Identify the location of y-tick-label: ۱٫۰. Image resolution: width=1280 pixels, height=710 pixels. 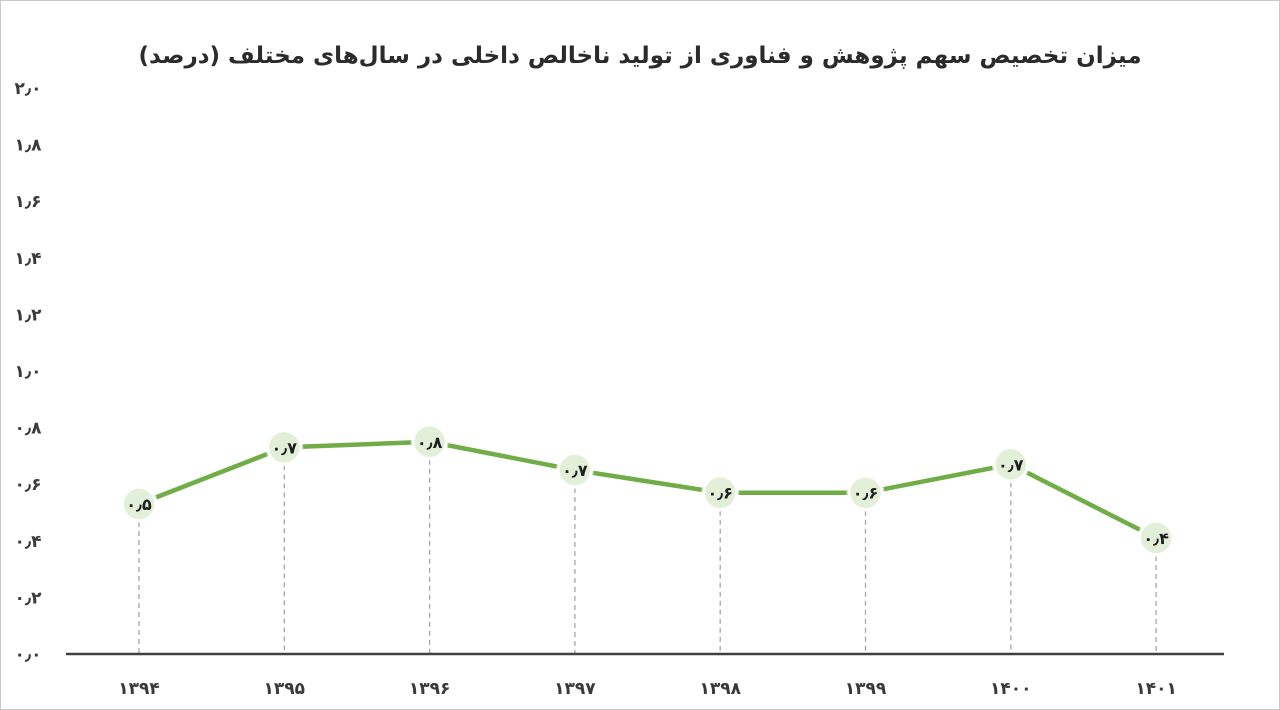
(27, 372).